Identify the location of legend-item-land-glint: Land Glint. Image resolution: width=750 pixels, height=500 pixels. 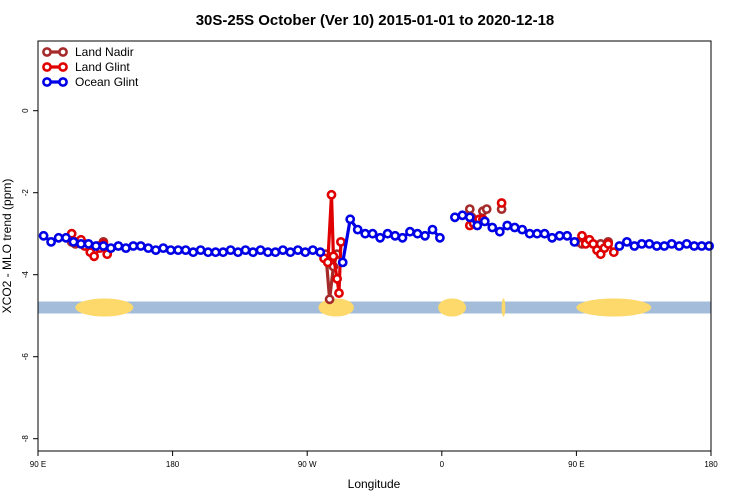
(86, 67).